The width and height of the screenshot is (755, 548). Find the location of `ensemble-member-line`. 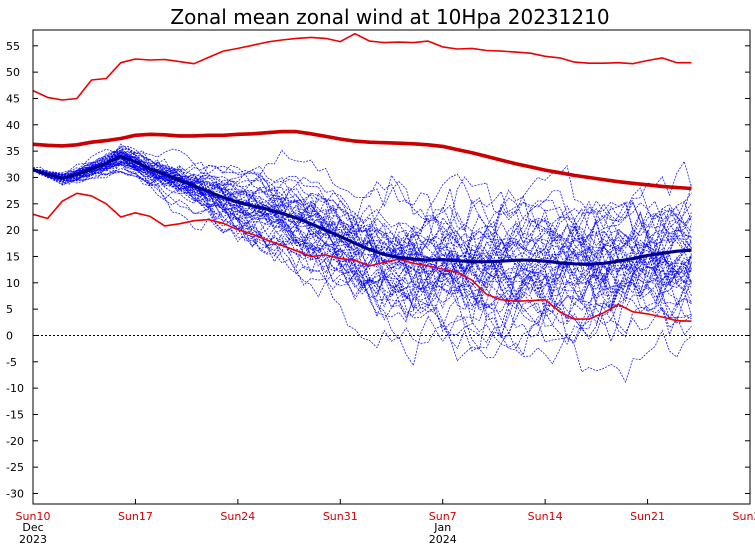

ensemble-member-line is located at coordinates (362, 208).